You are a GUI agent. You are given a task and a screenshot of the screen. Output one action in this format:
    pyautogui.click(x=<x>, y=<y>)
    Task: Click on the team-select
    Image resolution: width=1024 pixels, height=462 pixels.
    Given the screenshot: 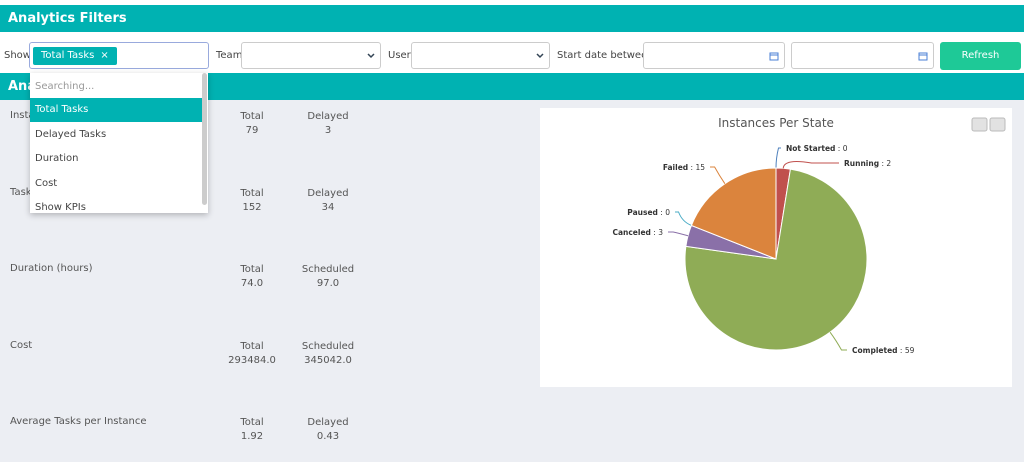 What is the action you would take?
    pyautogui.click(x=311, y=55)
    